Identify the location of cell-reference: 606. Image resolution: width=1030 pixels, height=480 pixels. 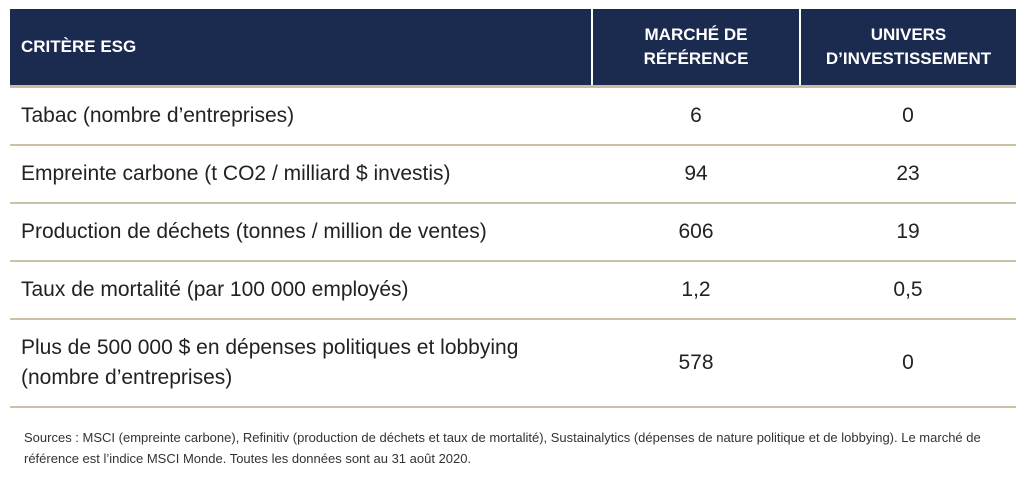
(696, 232).